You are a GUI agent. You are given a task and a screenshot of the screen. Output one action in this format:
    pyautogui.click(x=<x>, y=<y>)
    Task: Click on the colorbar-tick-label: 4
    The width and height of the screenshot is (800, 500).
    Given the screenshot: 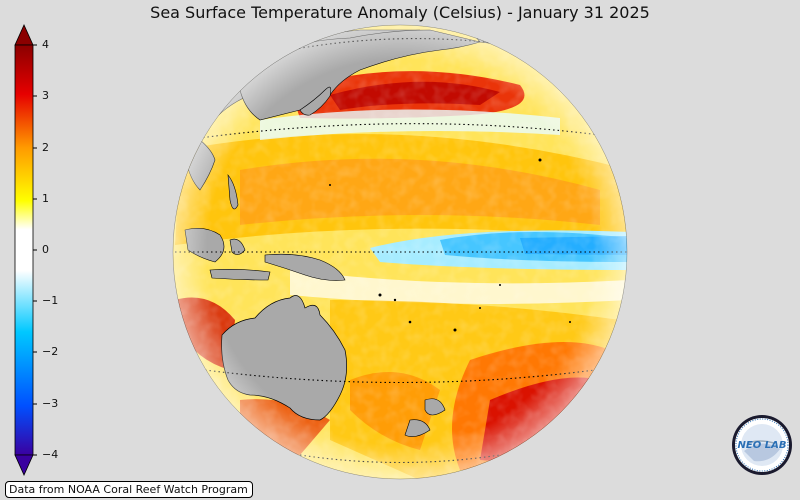 What is the action you would take?
    pyautogui.click(x=45, y=44)
    